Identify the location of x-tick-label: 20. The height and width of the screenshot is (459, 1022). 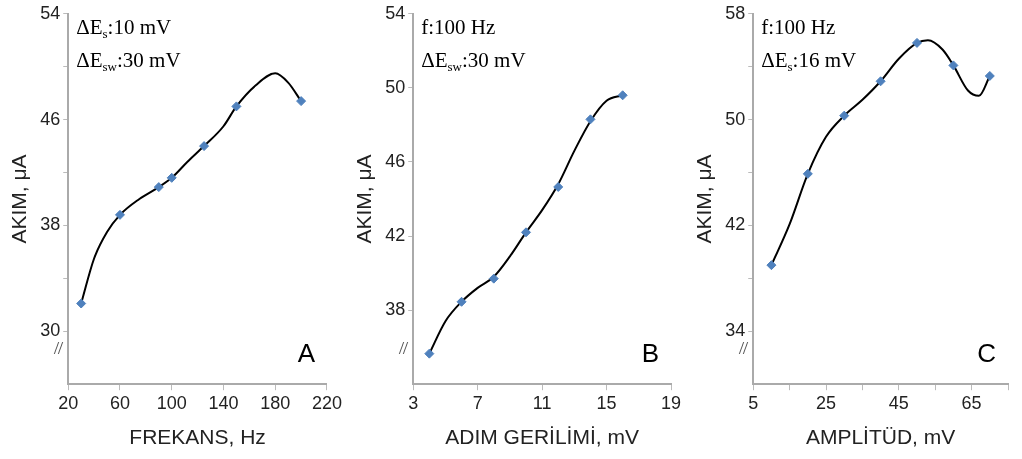
(68, 402).